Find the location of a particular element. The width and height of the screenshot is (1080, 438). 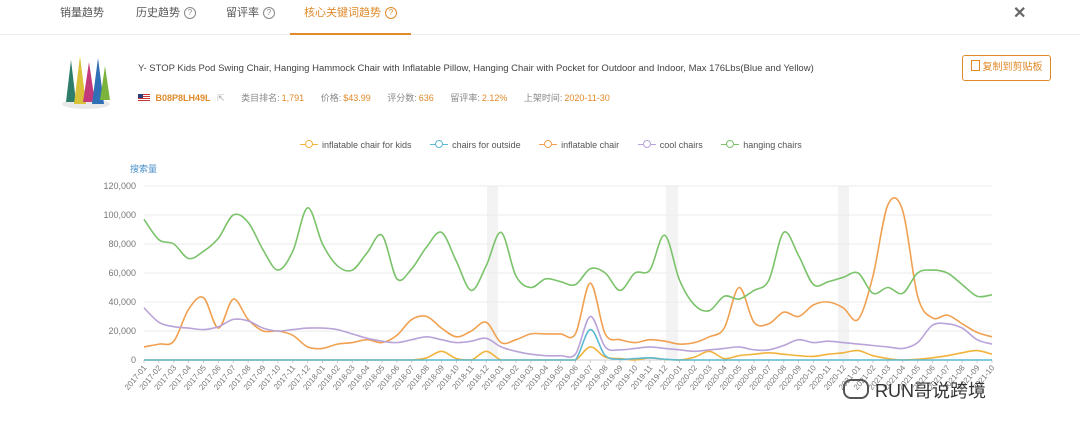

y-tick-label: 40,000 is located at coordinates (122, 302).